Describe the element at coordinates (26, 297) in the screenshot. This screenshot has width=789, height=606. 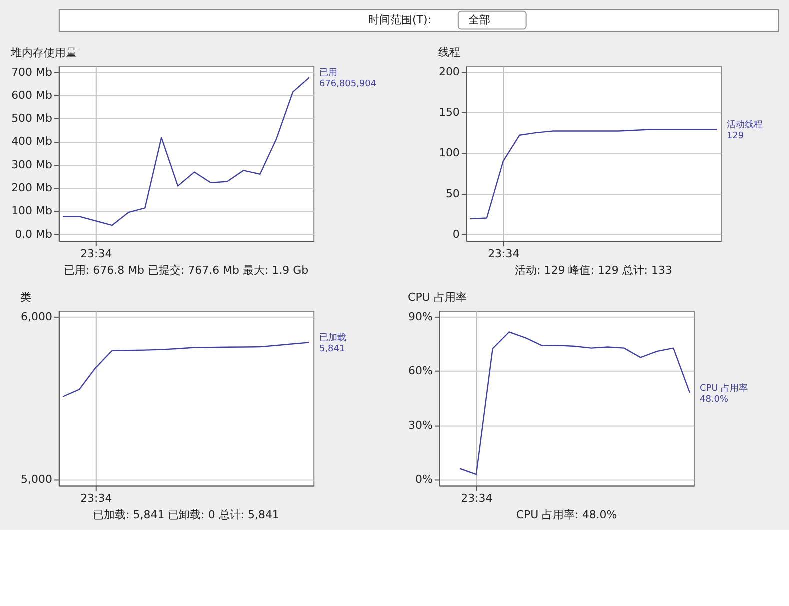
I see `chart-title: 类` at that location.